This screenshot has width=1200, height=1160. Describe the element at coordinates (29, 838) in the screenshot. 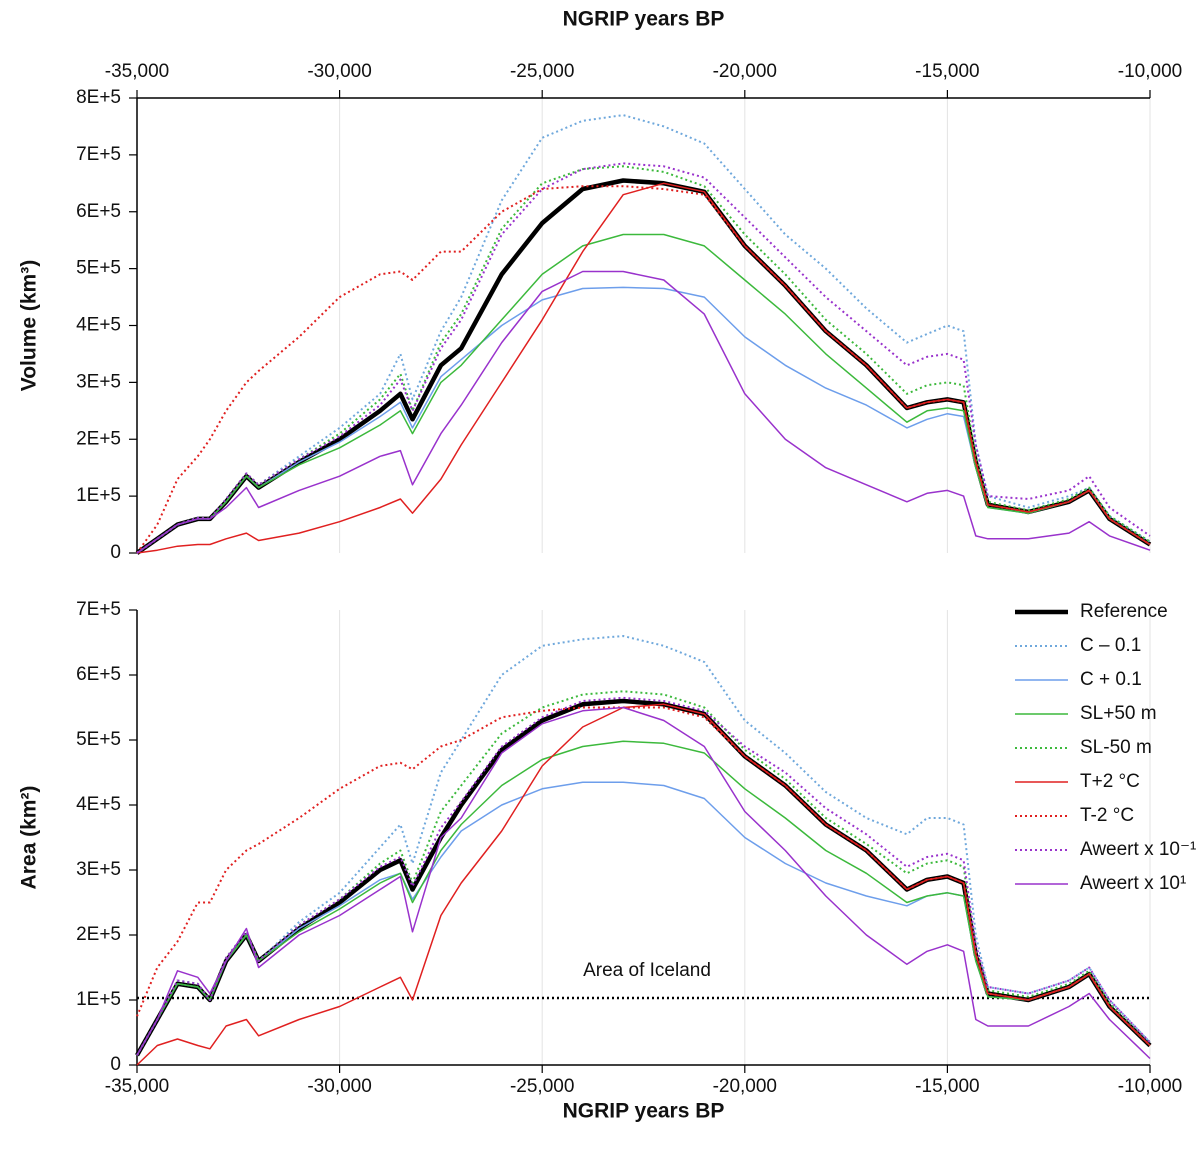

I see `y-axis-title: Area (km²)` at that location.